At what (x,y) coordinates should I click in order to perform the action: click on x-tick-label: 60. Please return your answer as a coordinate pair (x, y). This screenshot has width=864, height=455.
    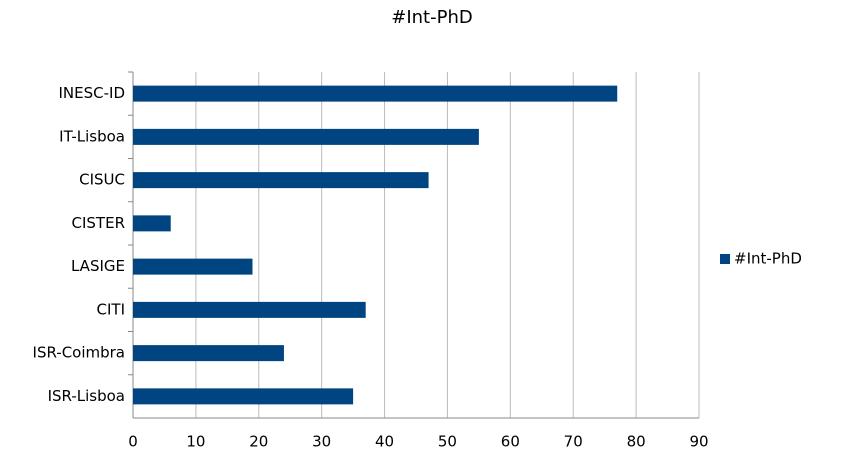
    Looking at the image, I should click on (510, 442).